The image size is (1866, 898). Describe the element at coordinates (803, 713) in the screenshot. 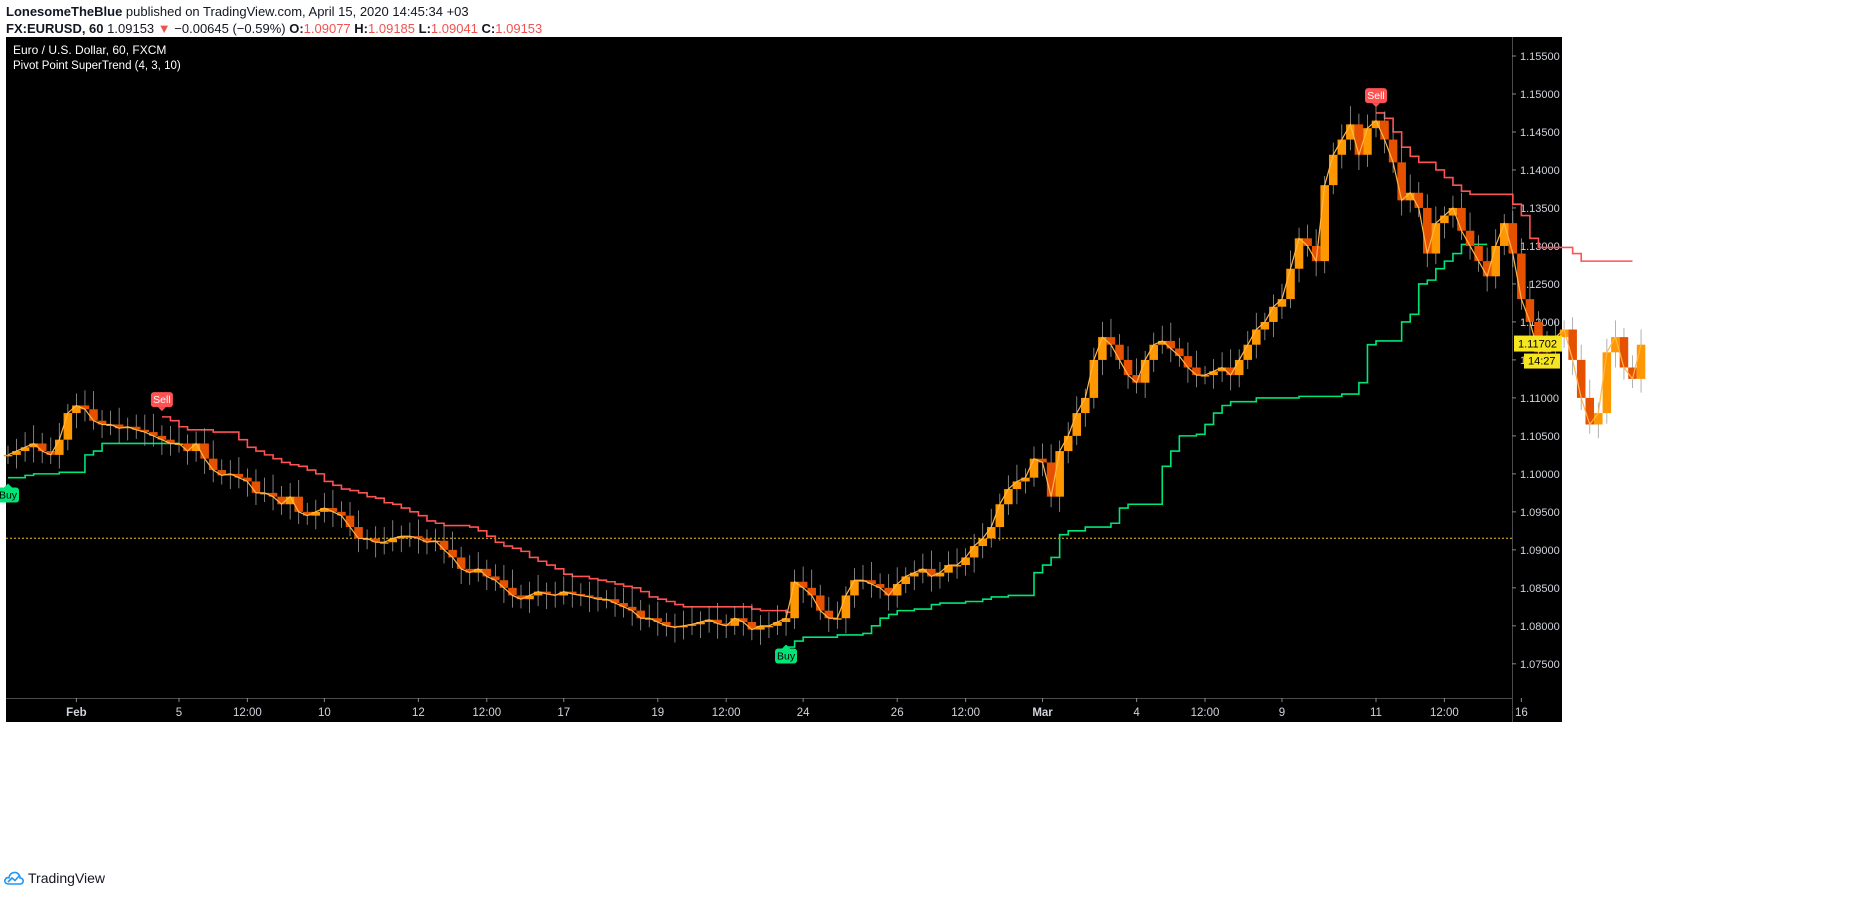

I see `x-tick-label: 24` at that location.